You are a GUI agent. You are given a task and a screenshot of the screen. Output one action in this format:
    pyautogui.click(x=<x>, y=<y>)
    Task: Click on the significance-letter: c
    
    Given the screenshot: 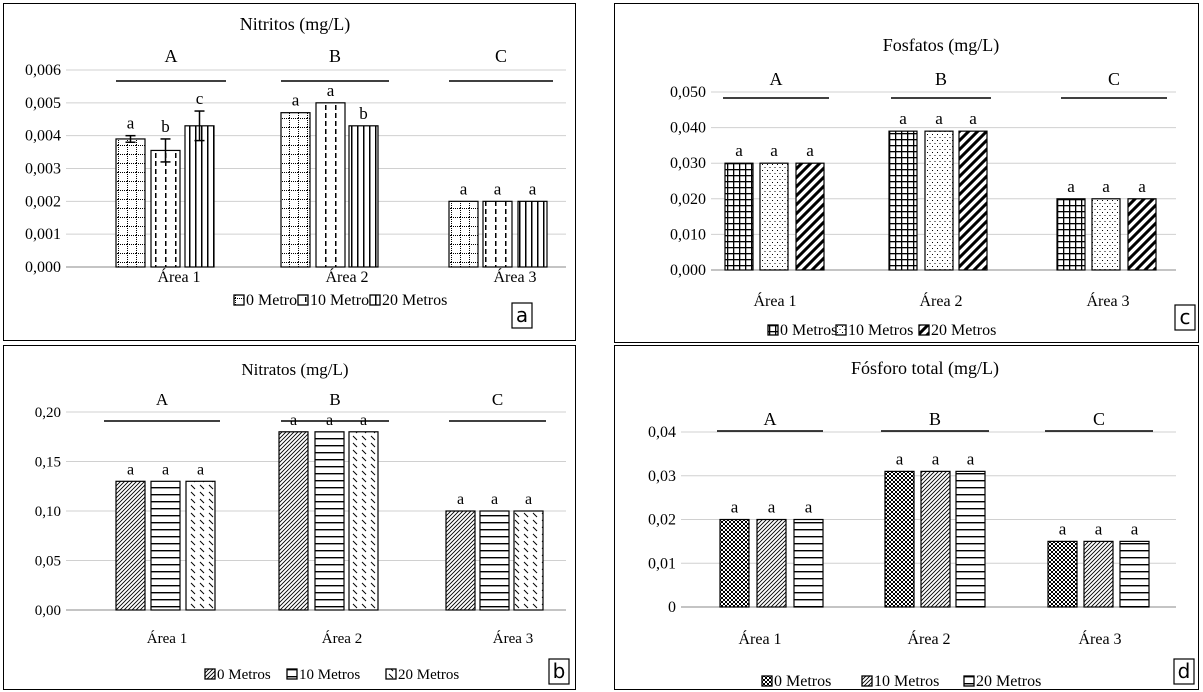 What is the action you would take?
    pyautogui.click(x=200, y=98)
    